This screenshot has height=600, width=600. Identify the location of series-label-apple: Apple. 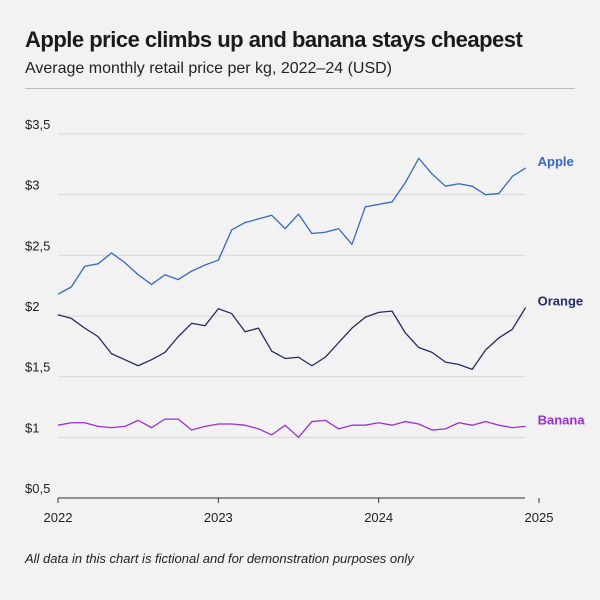
(556, 161).